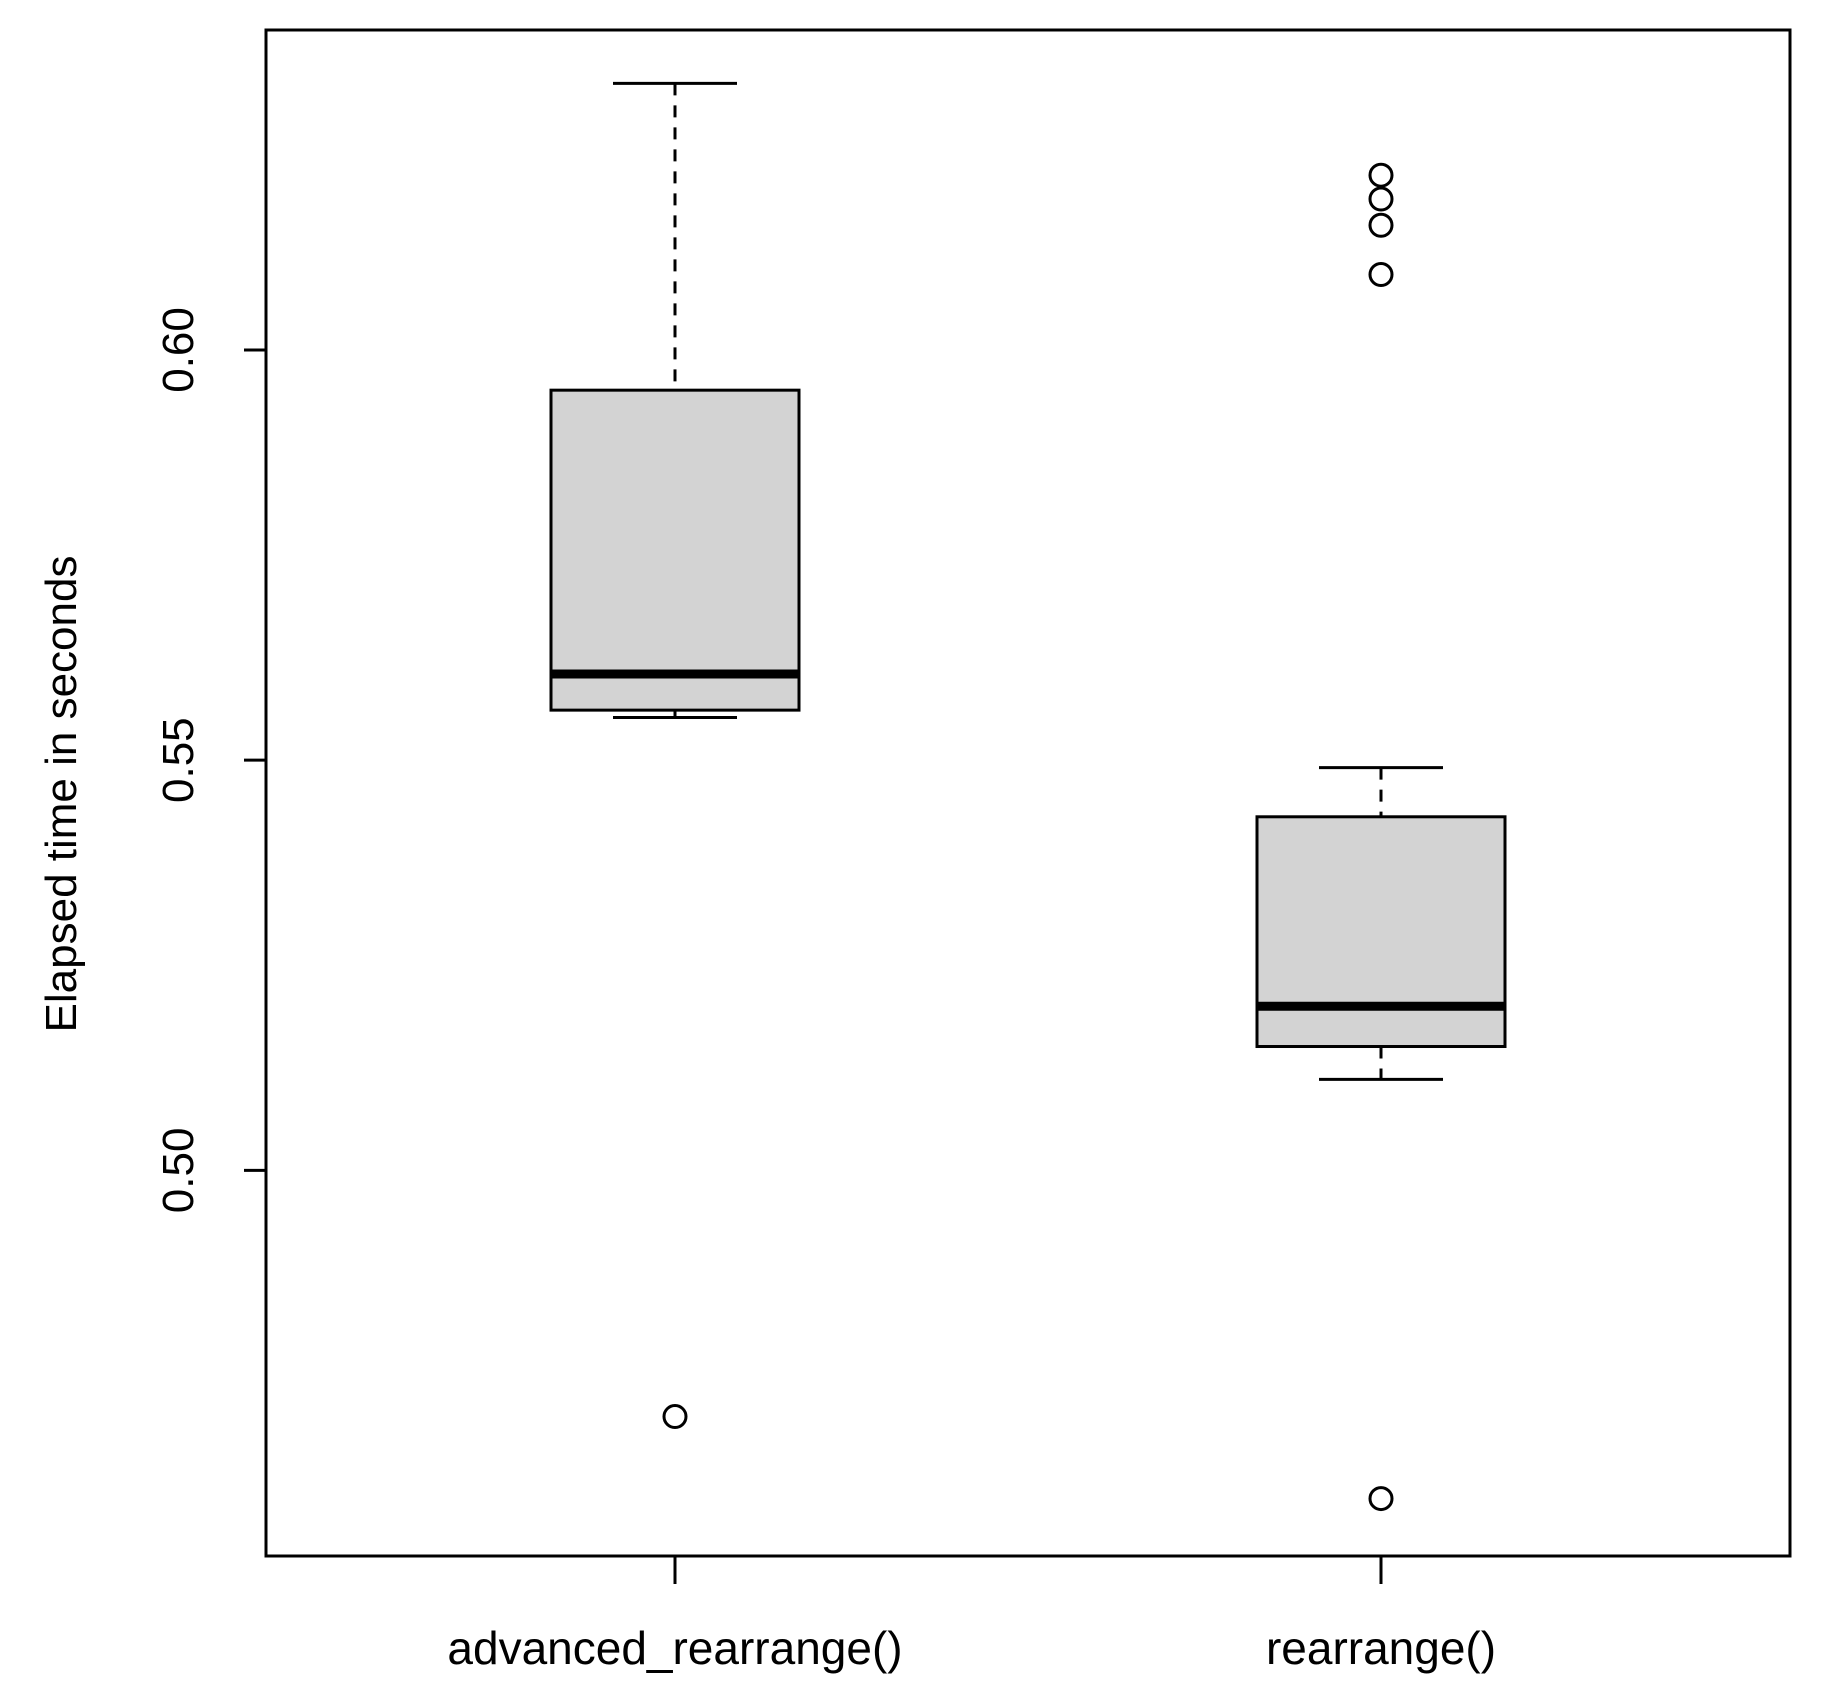 The image size is (1824, 1707). I want to click on x-category-label: advanced_rearrange(), so click(674, 1648).